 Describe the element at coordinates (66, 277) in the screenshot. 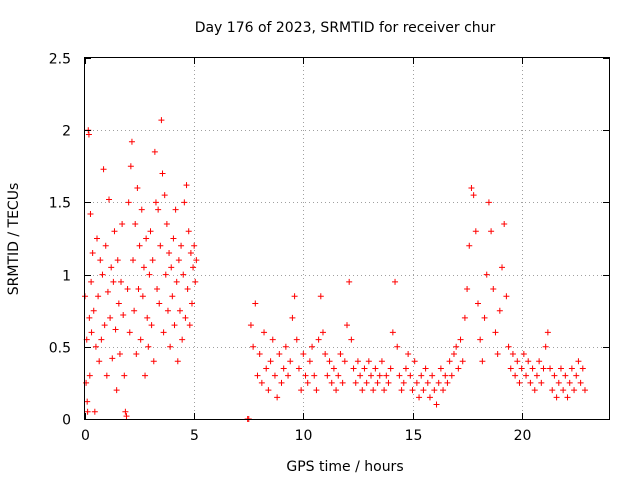

I see `y-tick-label: 1` at that location.